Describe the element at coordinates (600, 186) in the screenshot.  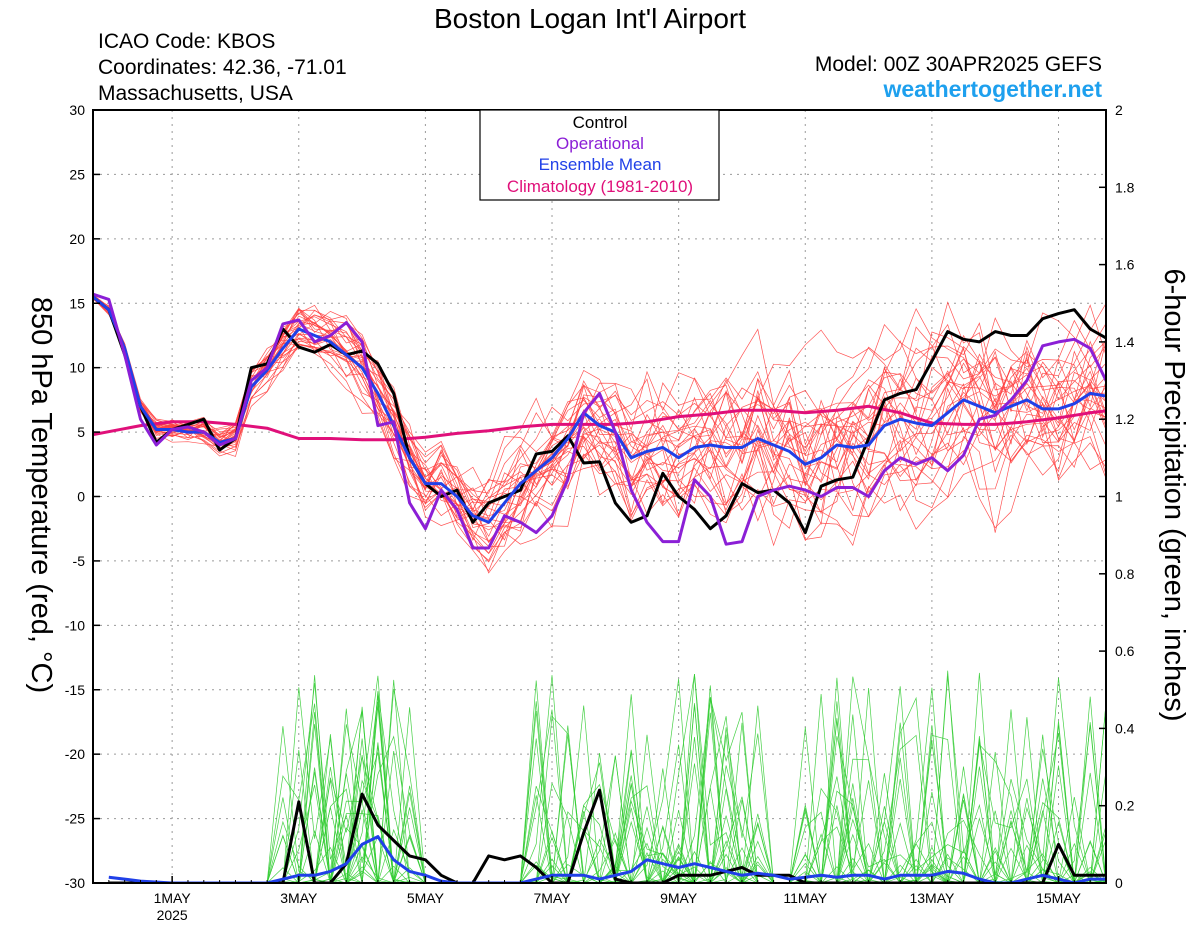
I see `legend-climatology: Climatology (1981-2010)` at that location.